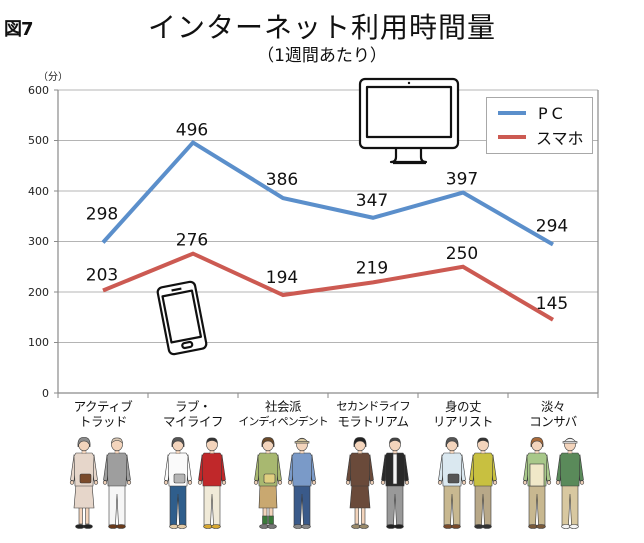 This screenshot has height=543, width=644. I want to click on y-tick-600: 600, so click(38, 90).